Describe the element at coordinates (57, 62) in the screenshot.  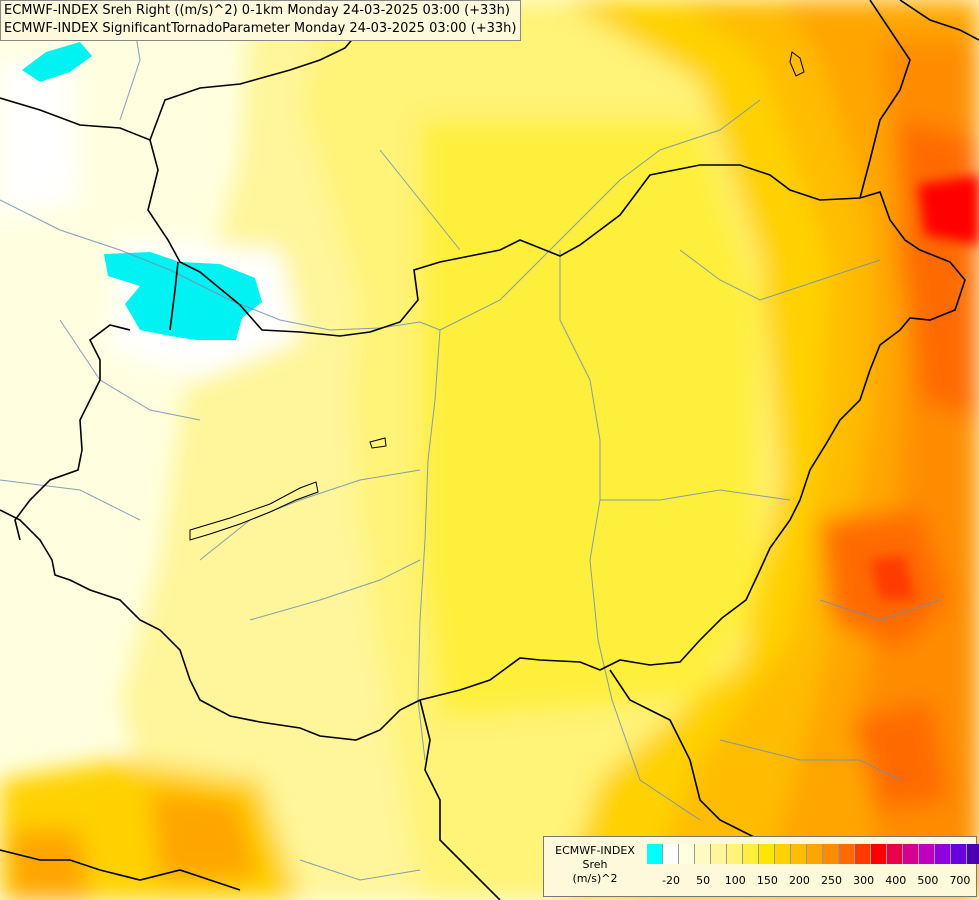
I see `low-srh-patch-north` at that location.